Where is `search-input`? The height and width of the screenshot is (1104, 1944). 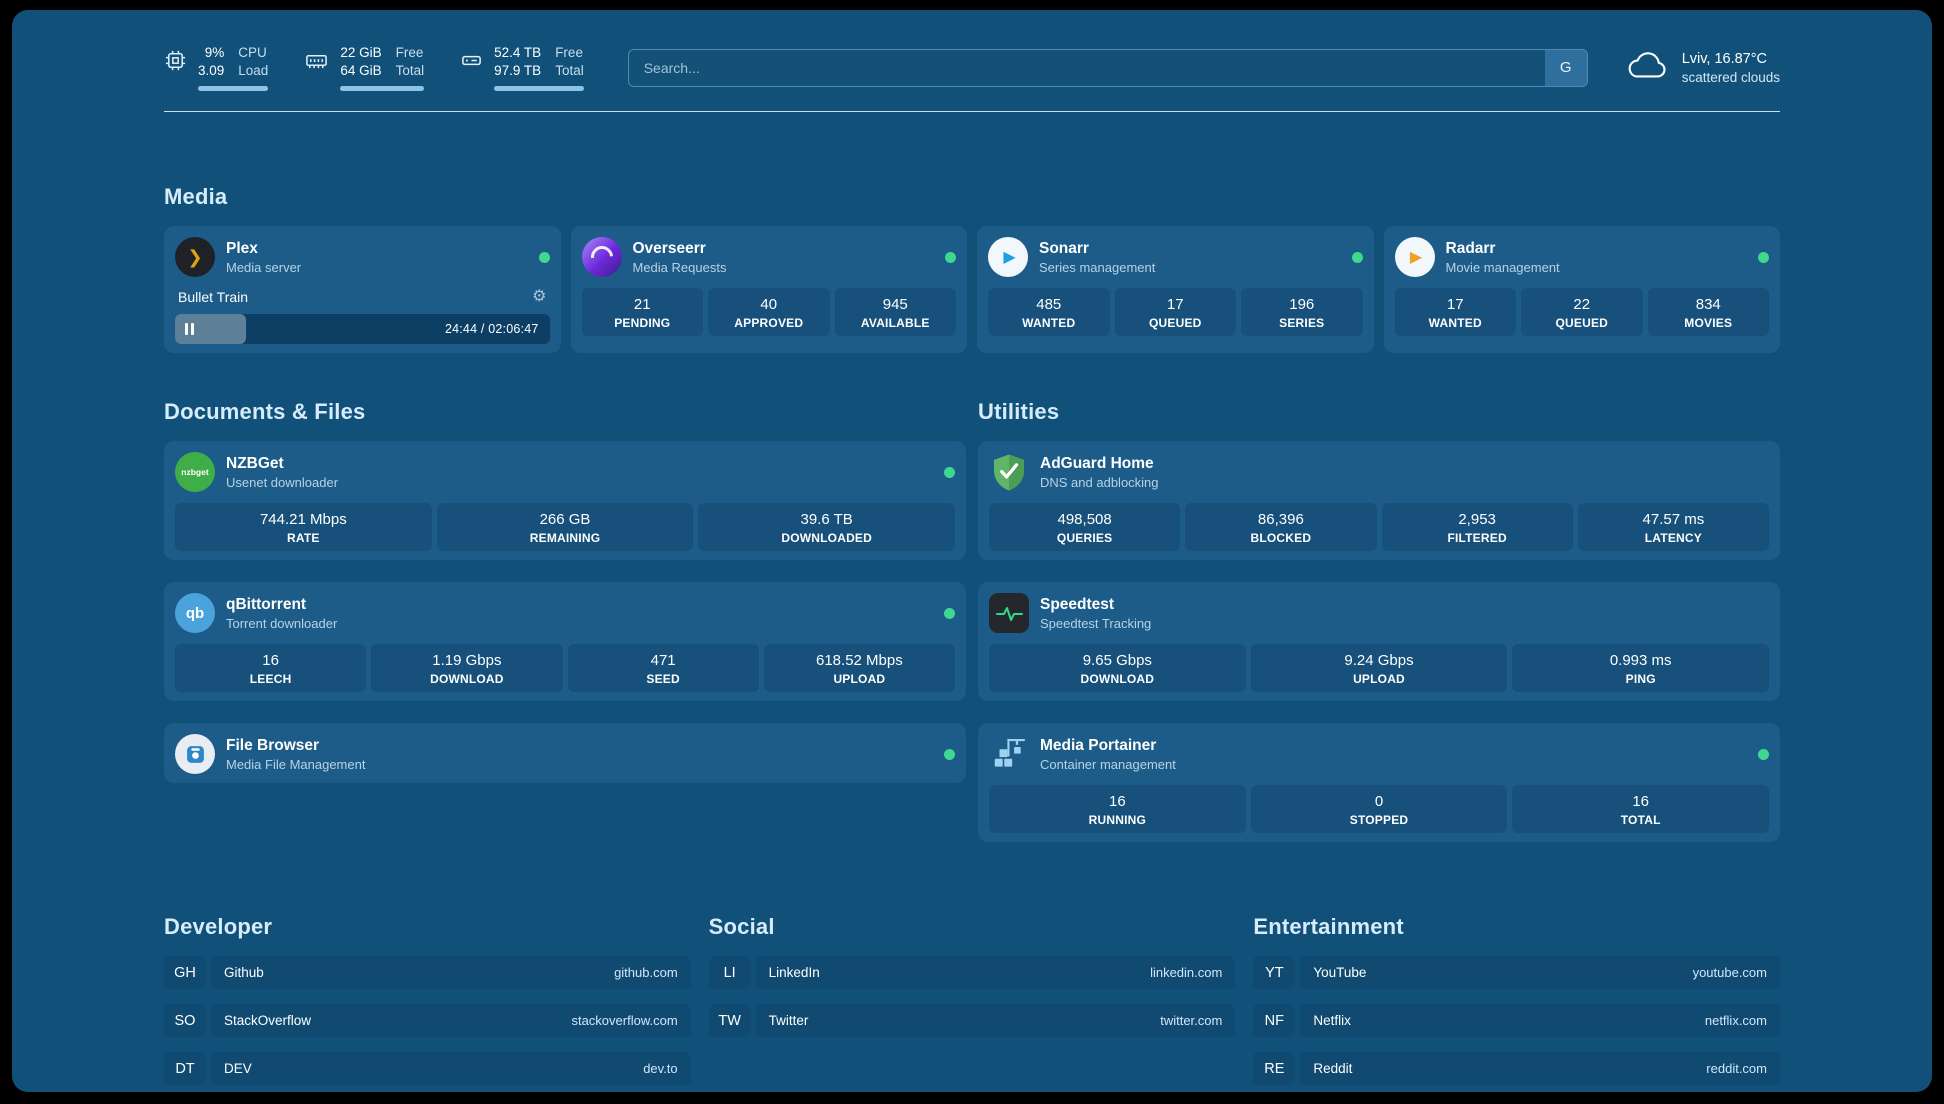 search-input is located at coordinates (1107, 67).